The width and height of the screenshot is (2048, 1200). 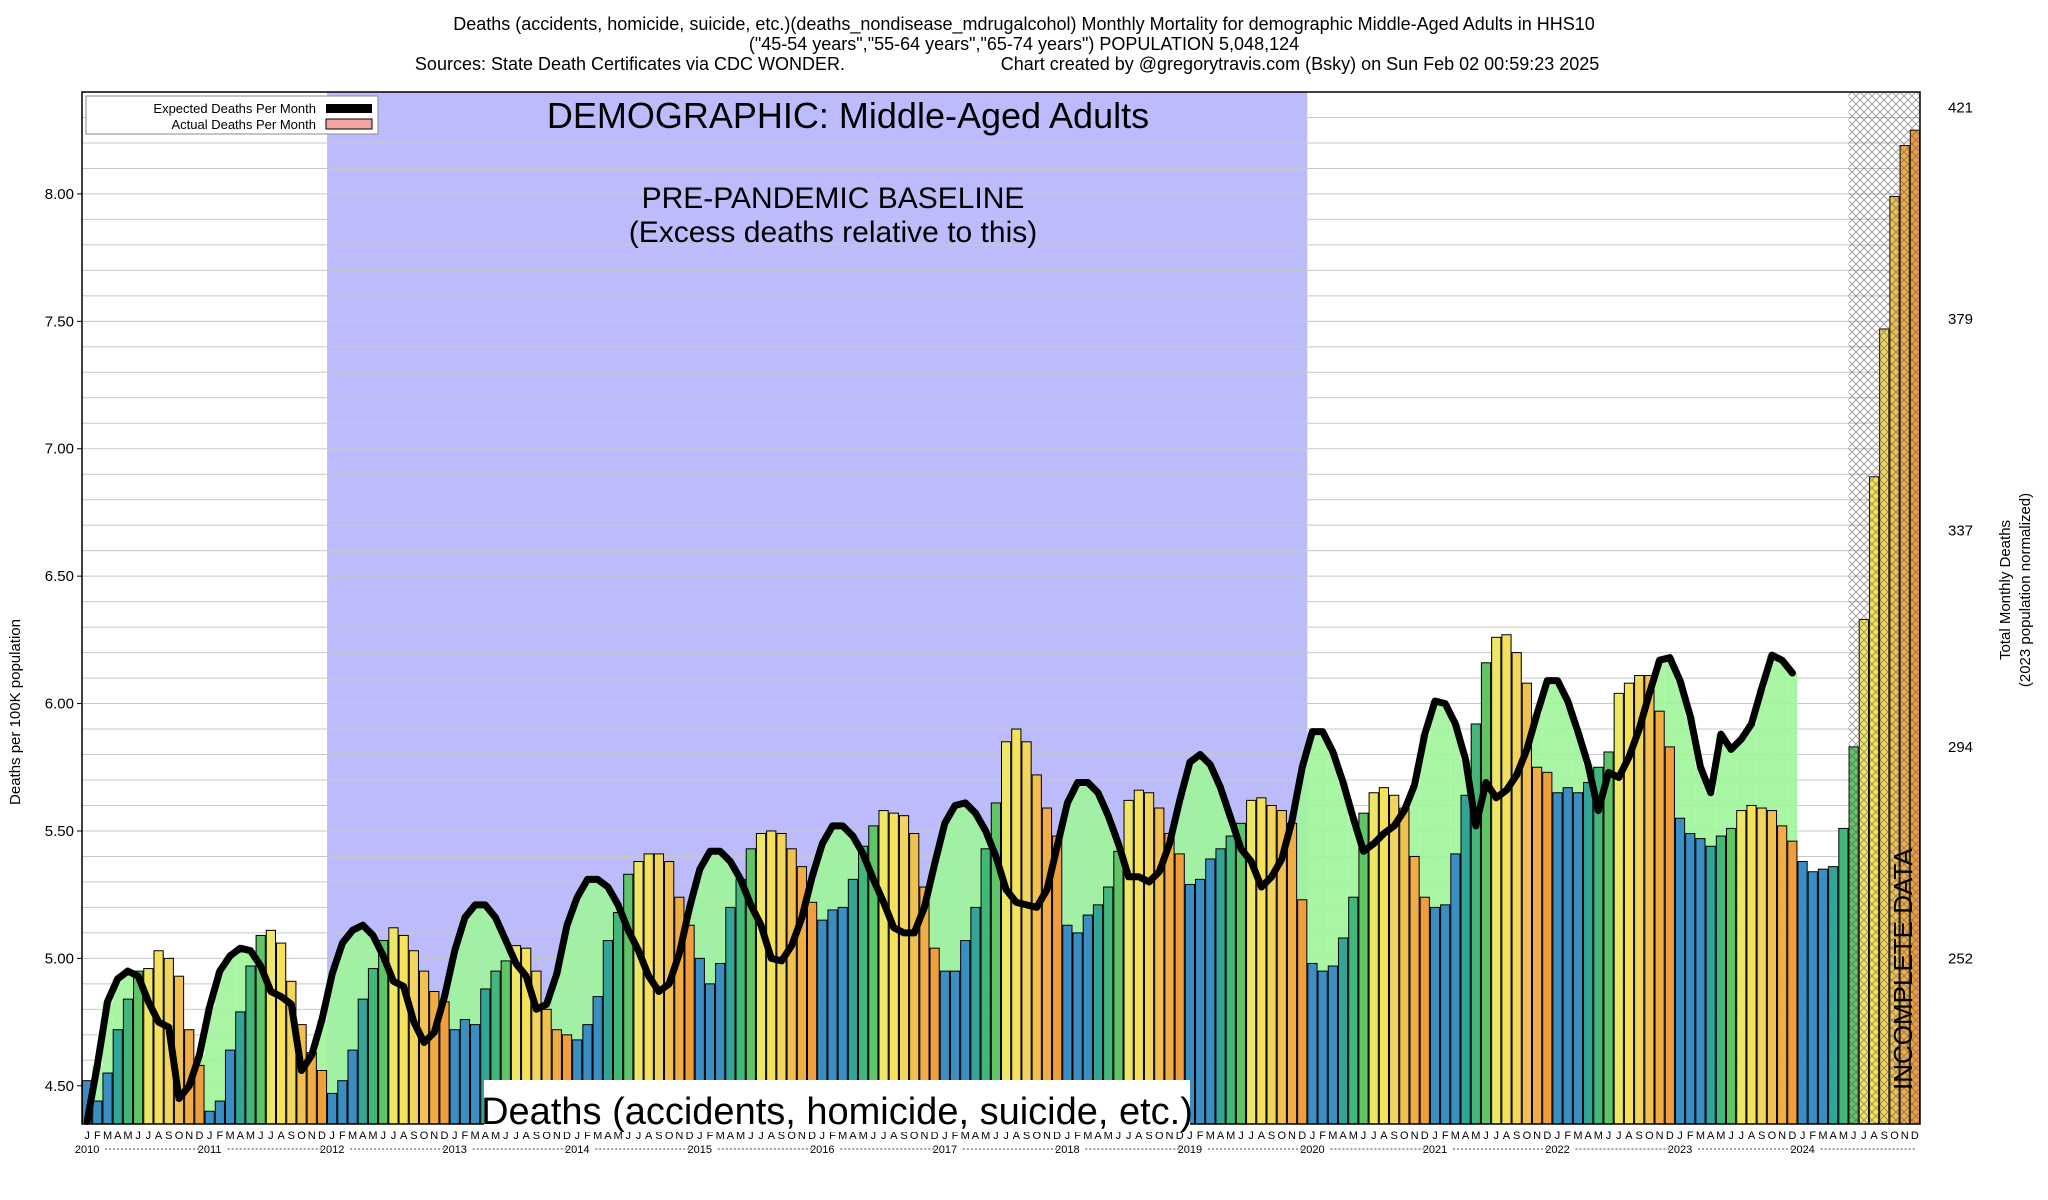 I want to click on bar-2010-01-m4, so click(x=128, y=1061).